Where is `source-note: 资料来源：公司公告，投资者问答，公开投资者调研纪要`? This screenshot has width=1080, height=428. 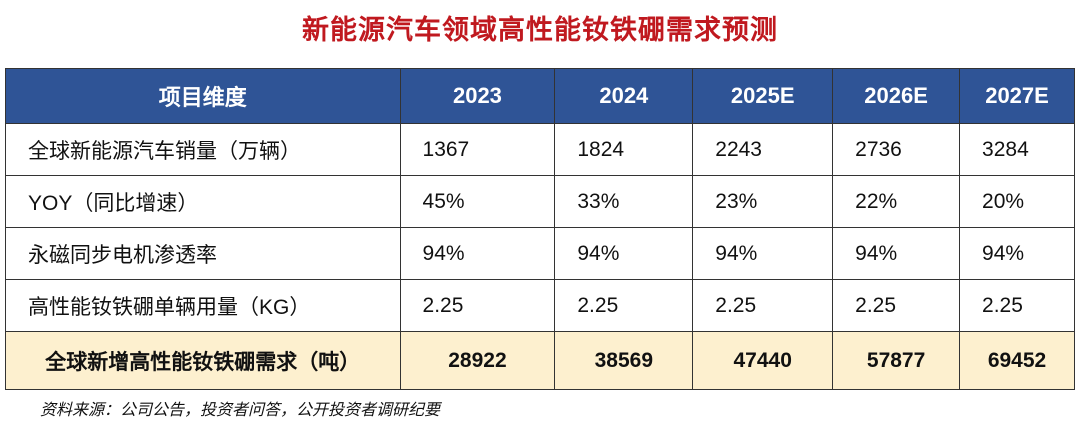
source-note: 资料来源：公司公告，投资者问答，公开投资者调研纪要 is located at coordinates (240, 410).